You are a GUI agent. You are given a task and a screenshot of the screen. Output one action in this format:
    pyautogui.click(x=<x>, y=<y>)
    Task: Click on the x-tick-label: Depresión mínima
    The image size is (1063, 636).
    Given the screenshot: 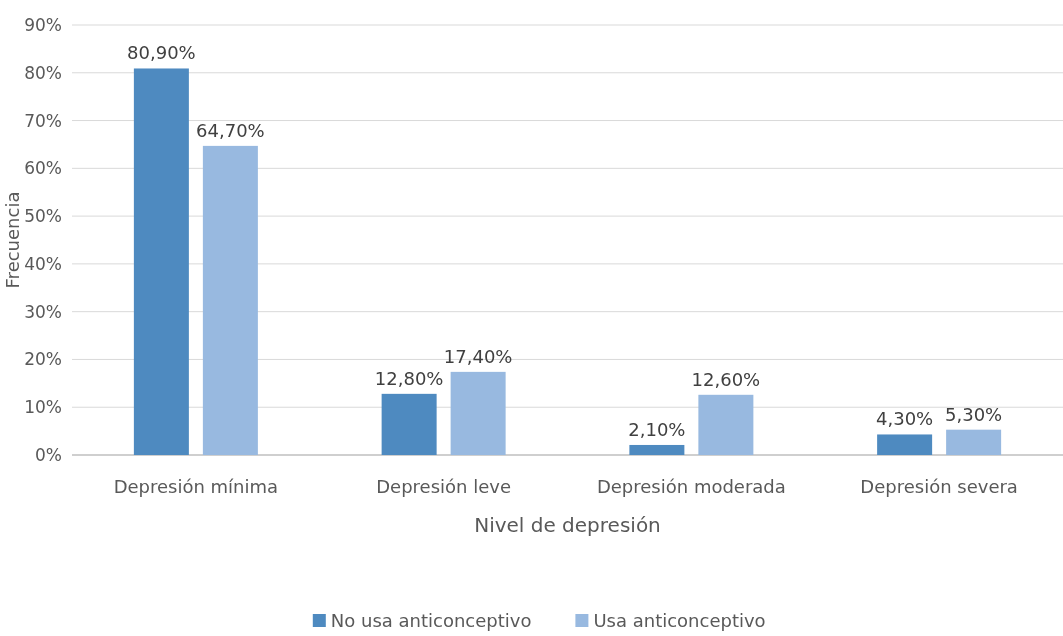 What is the action you would take?
    pyautogui.click(x=196, y=486)
    